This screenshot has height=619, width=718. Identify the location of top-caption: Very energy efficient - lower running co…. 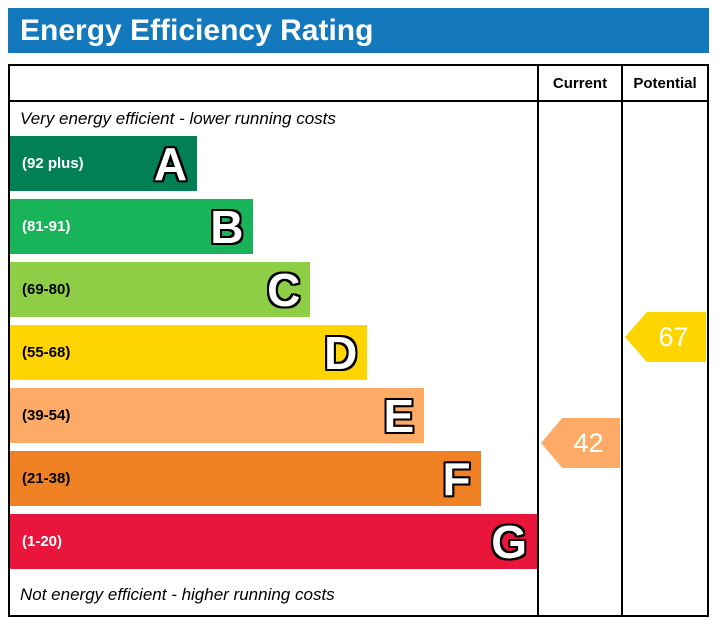
(178, 118).